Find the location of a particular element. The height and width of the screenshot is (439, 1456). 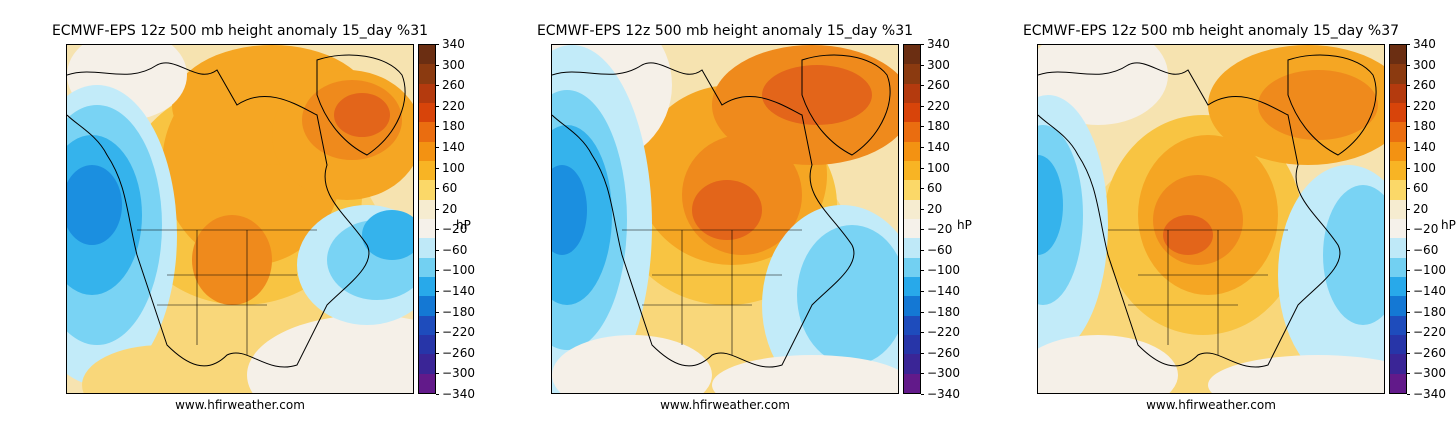

colorbar-tick-label: 260 is located at coordinates (453, 85).